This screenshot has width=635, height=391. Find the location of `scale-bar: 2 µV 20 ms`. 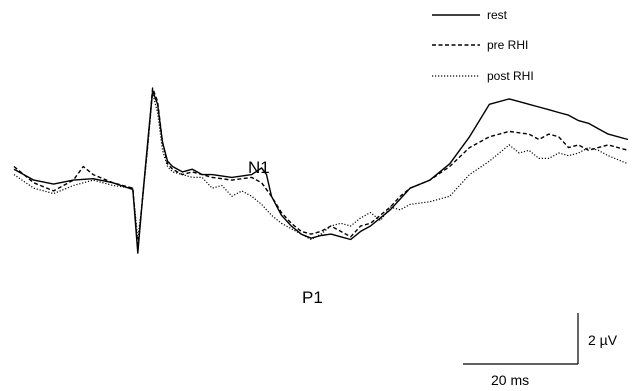

scale-bar: 2 µV 20 ms is located at coordinates (540, 350).